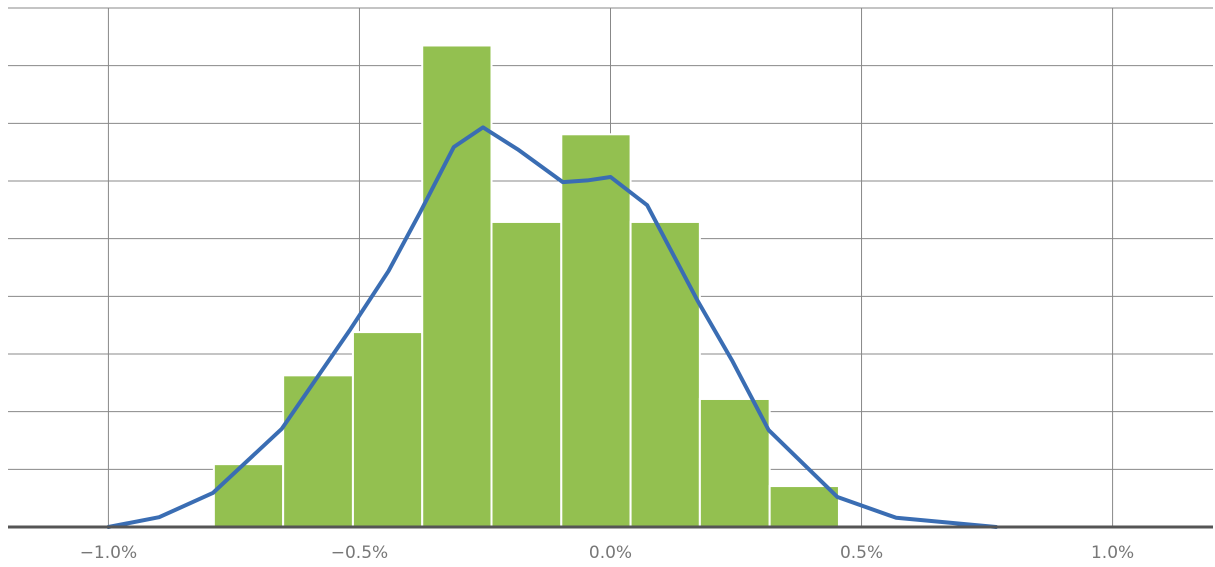  What do you see at coordinates (108, 553) in the screenshot?
I see `x-tick-label: −1.0%` at bounding box center [108, 553].